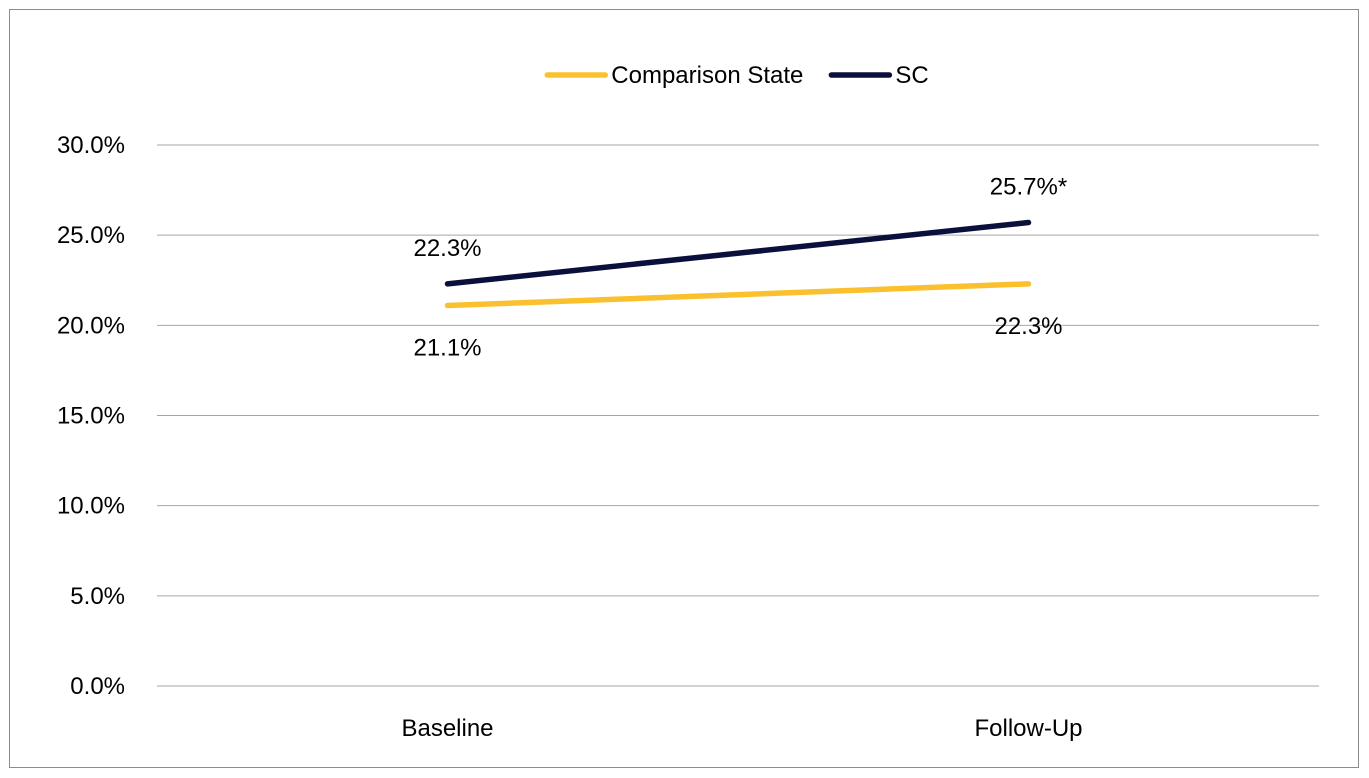 The width and height of the screenshot is (1369, 778). Describe the element at coordinates (91, 145) in the screenshot. I see `y-tick-label: 30.0%` at that location.